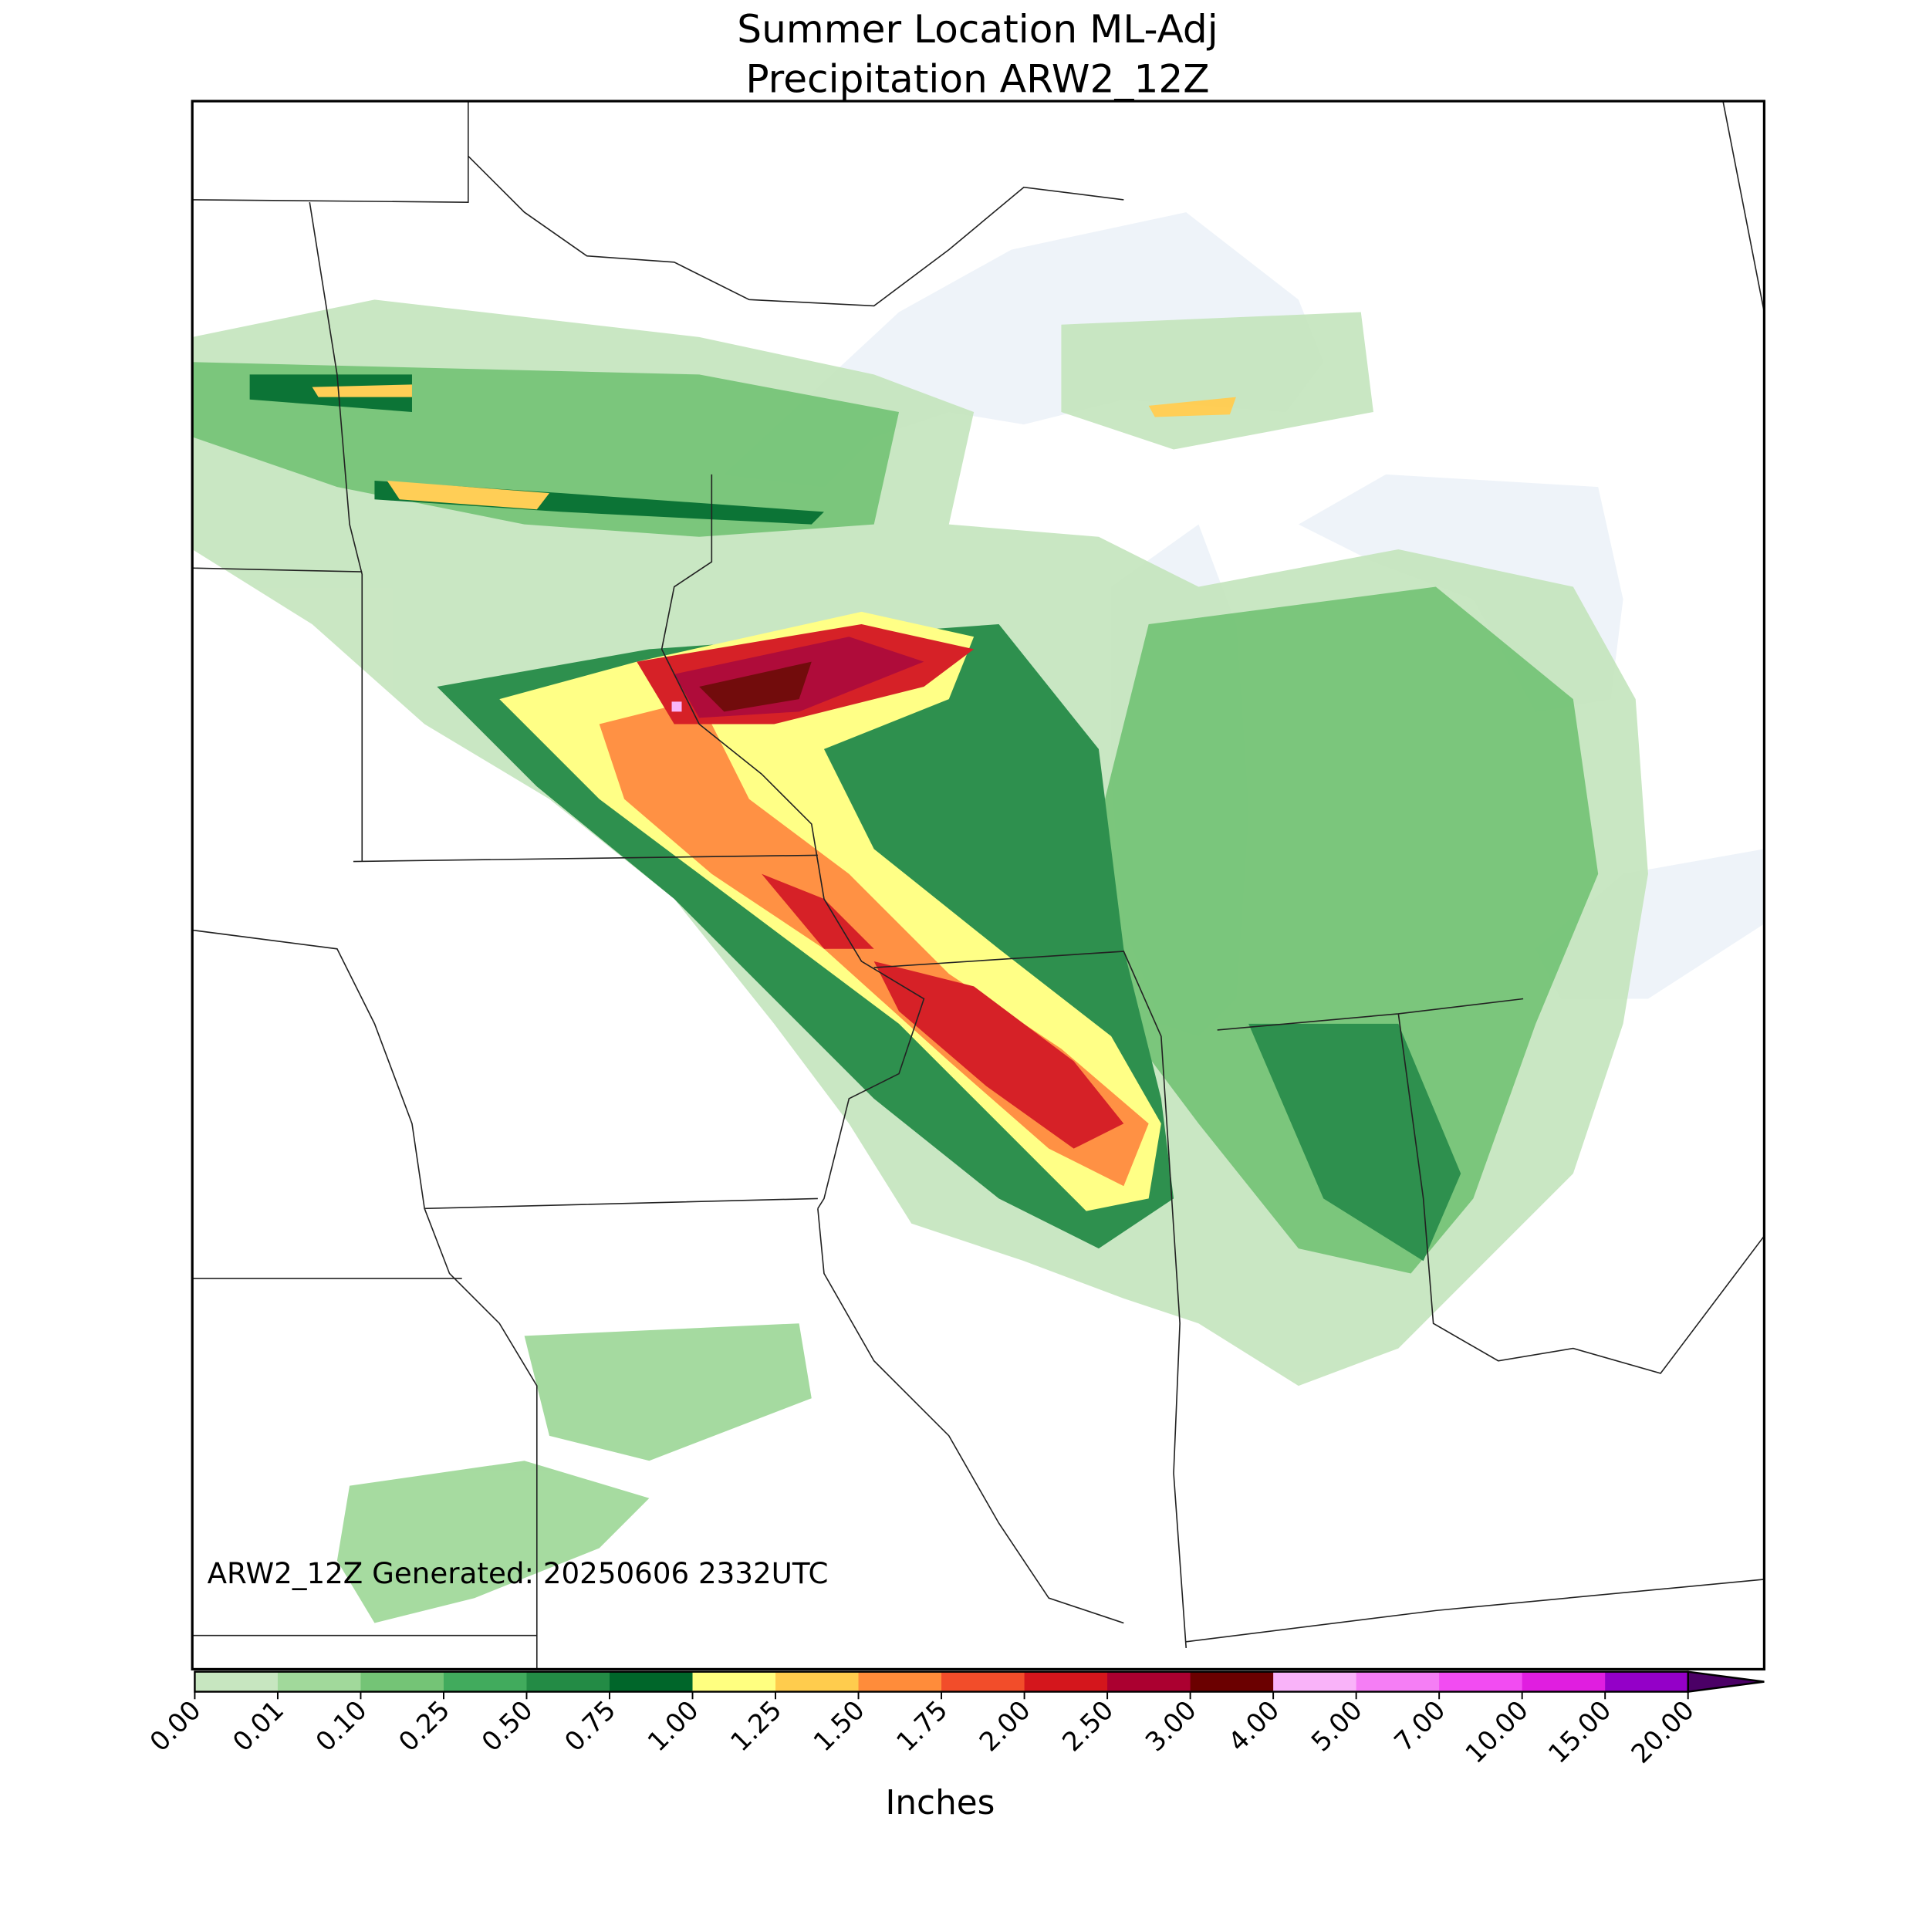 This screenshot has height=1932, width=1929. Describe the element at coordinates (940, 1802) in the screenshot. I see `colorbar-label: Inches` at that location.